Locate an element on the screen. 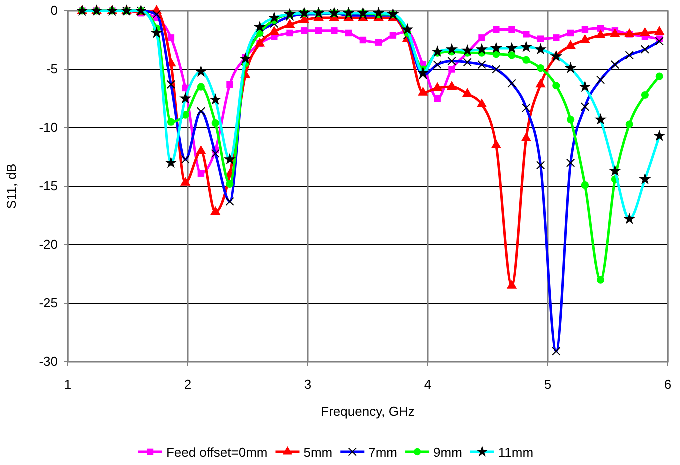 The image size is (680, 465). y-tick-label: -20 is located at coordinates (48, 244).